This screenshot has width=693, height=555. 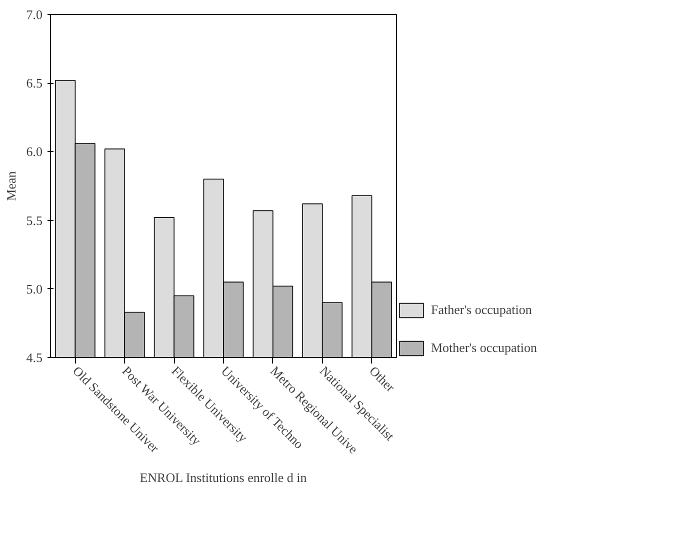 What do you see at coordinates (34, 288) in the screenshot?
I see `y-tick-label: 5.0` at bounding box center [34, 288].